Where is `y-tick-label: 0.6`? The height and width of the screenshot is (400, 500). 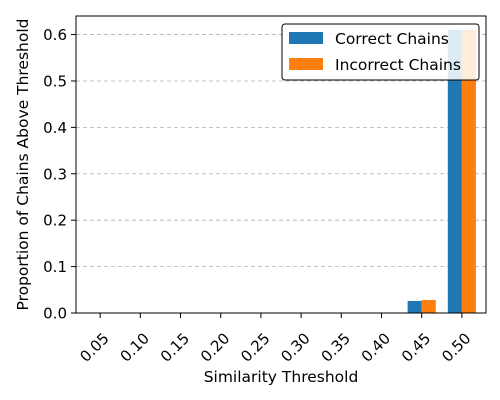 y-tick-label: 0.6 is located at coordinates (55, 35).